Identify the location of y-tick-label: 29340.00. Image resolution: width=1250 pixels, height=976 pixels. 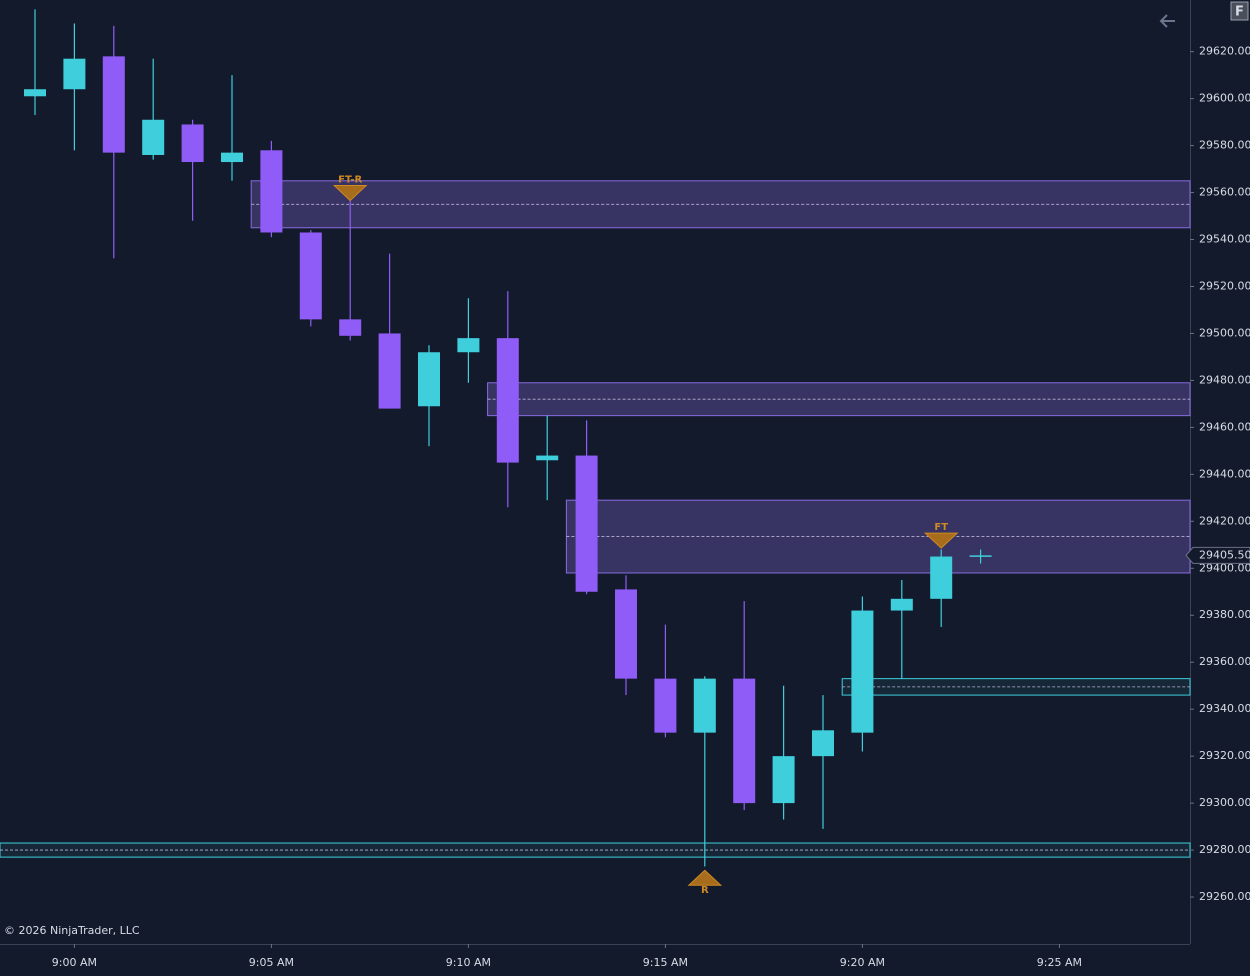
(1224, 708).